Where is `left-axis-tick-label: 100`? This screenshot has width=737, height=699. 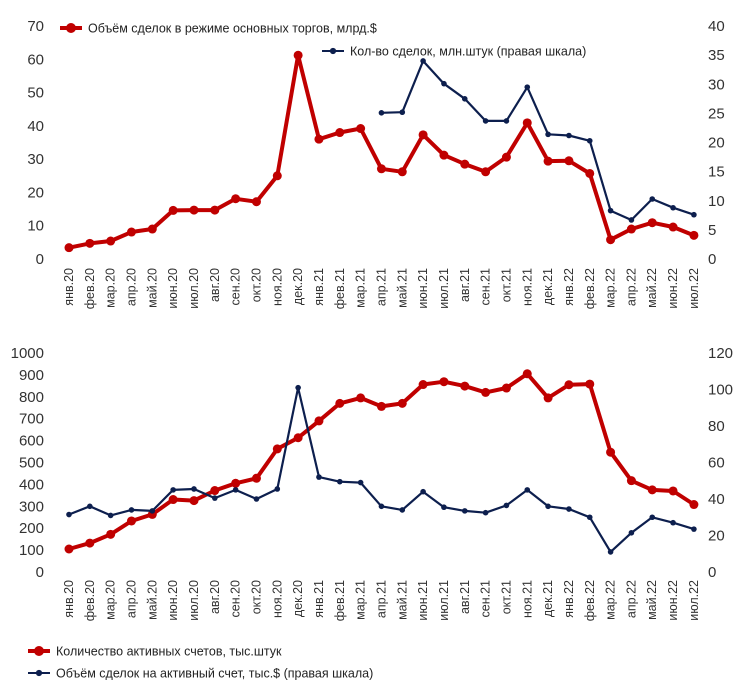 left-axis-tick-label: 100 is located at coordinates (31, 550).